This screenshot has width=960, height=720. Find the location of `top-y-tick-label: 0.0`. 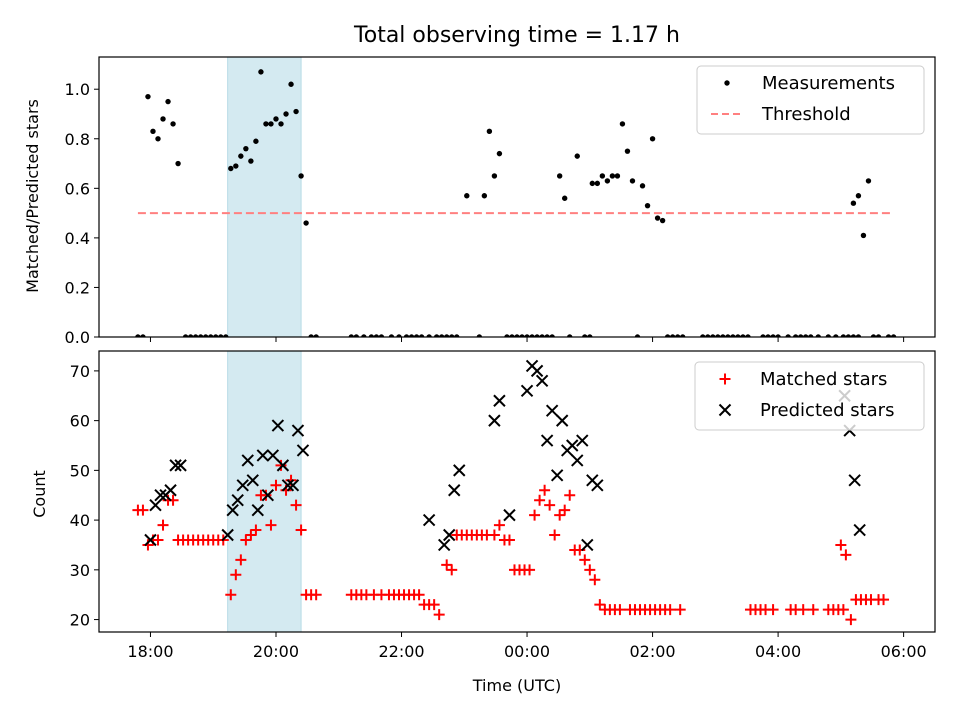

top-y-tick-label: 0.0 is located at coordinates (77, 337).